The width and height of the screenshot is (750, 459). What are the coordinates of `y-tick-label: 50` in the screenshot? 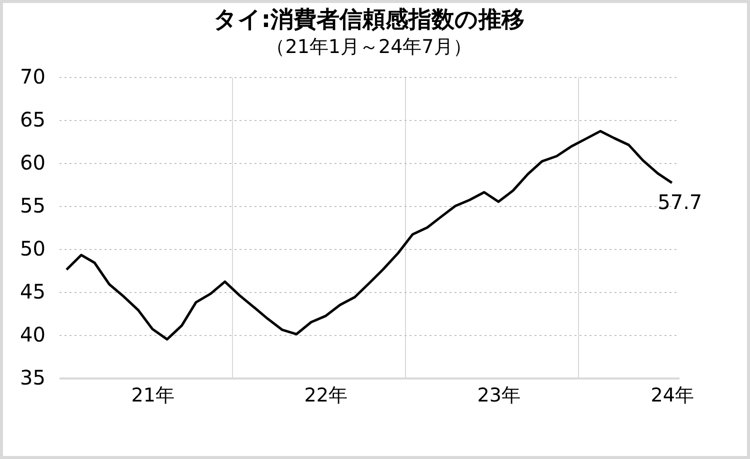 It's located at (33, 248).